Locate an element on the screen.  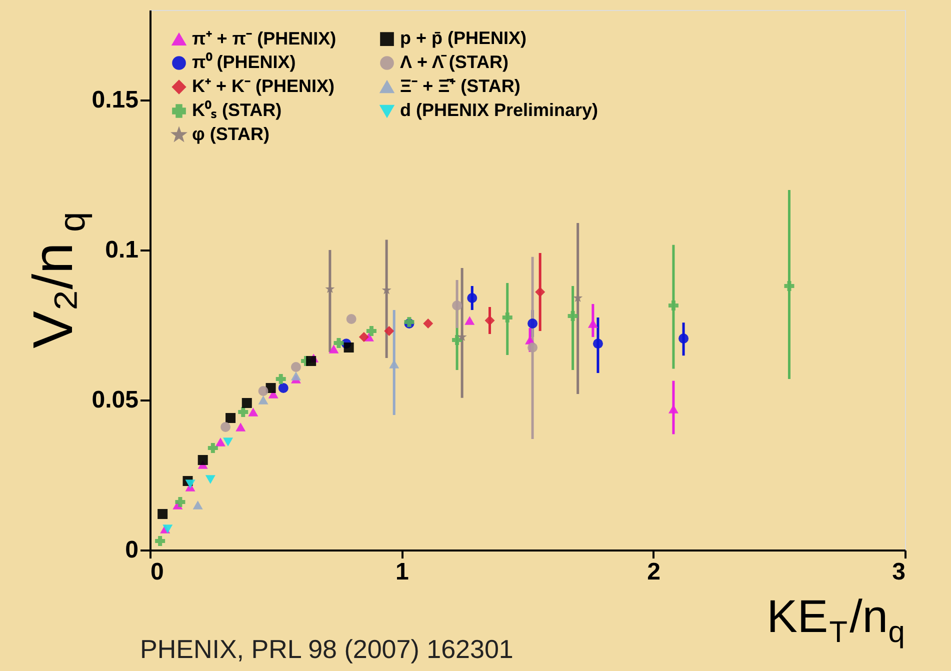
x-tick-label: 2 is located at coordinates (654, 572).